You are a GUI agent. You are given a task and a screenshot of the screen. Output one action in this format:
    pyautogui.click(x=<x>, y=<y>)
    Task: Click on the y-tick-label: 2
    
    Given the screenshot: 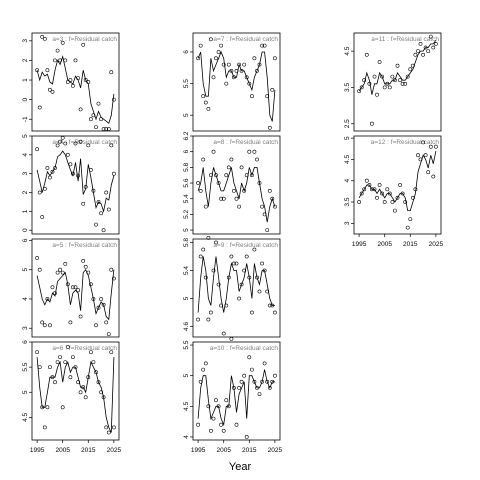 What is the action you would take?
    pyautogui.click(x=25, y=192)
    